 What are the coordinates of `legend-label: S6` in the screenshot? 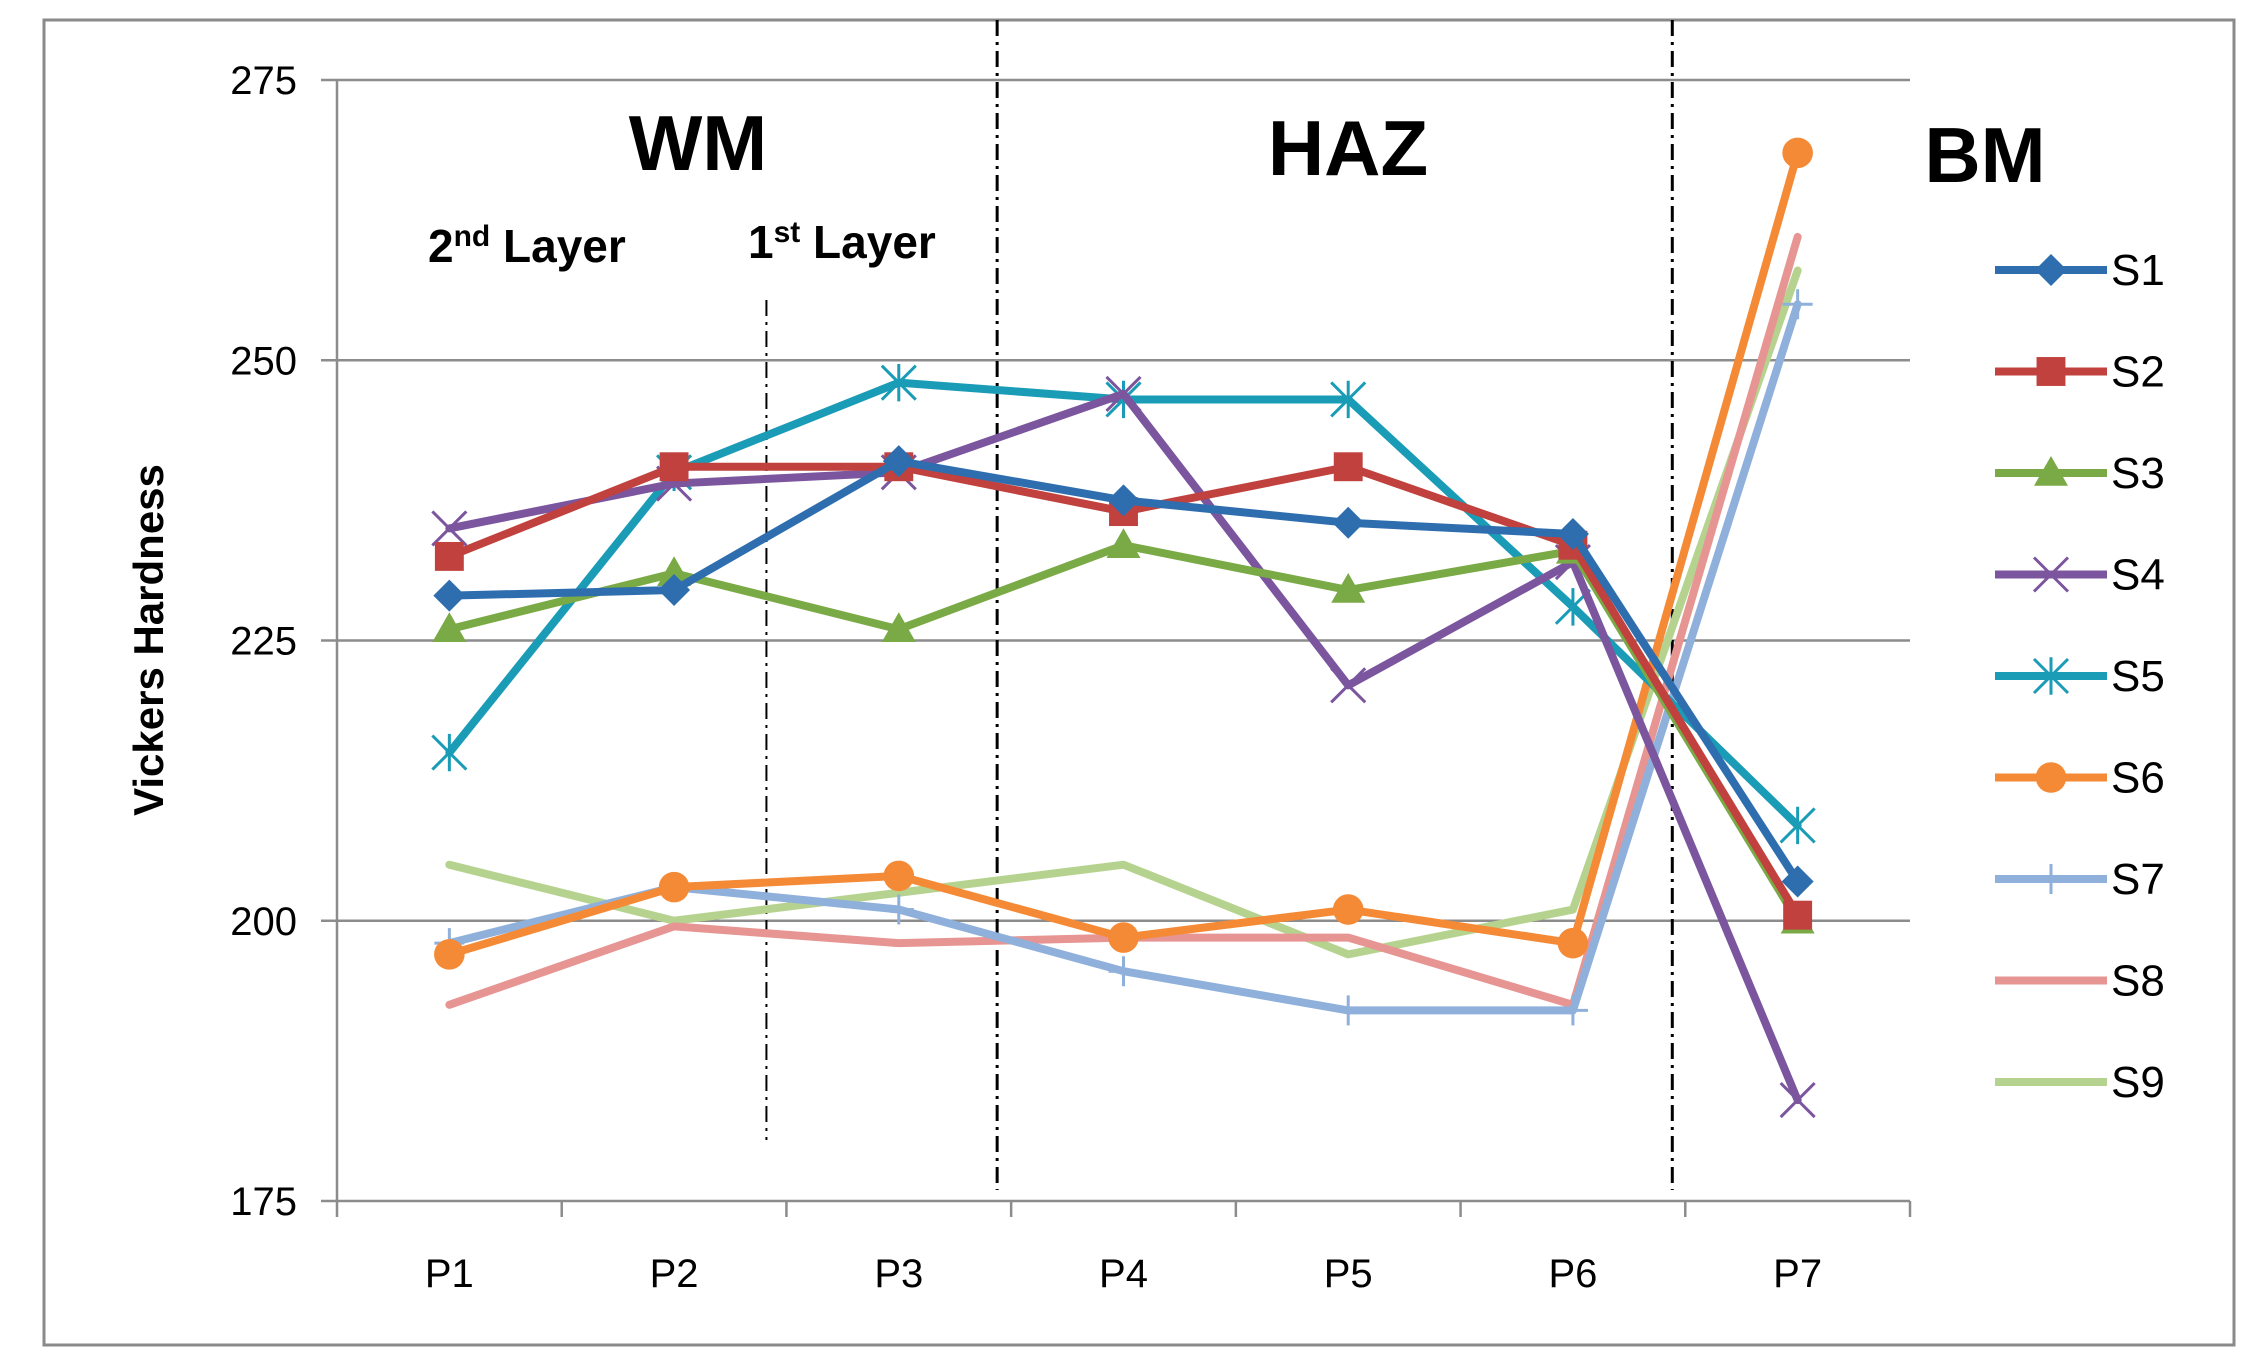 It's located at (2138, 778).